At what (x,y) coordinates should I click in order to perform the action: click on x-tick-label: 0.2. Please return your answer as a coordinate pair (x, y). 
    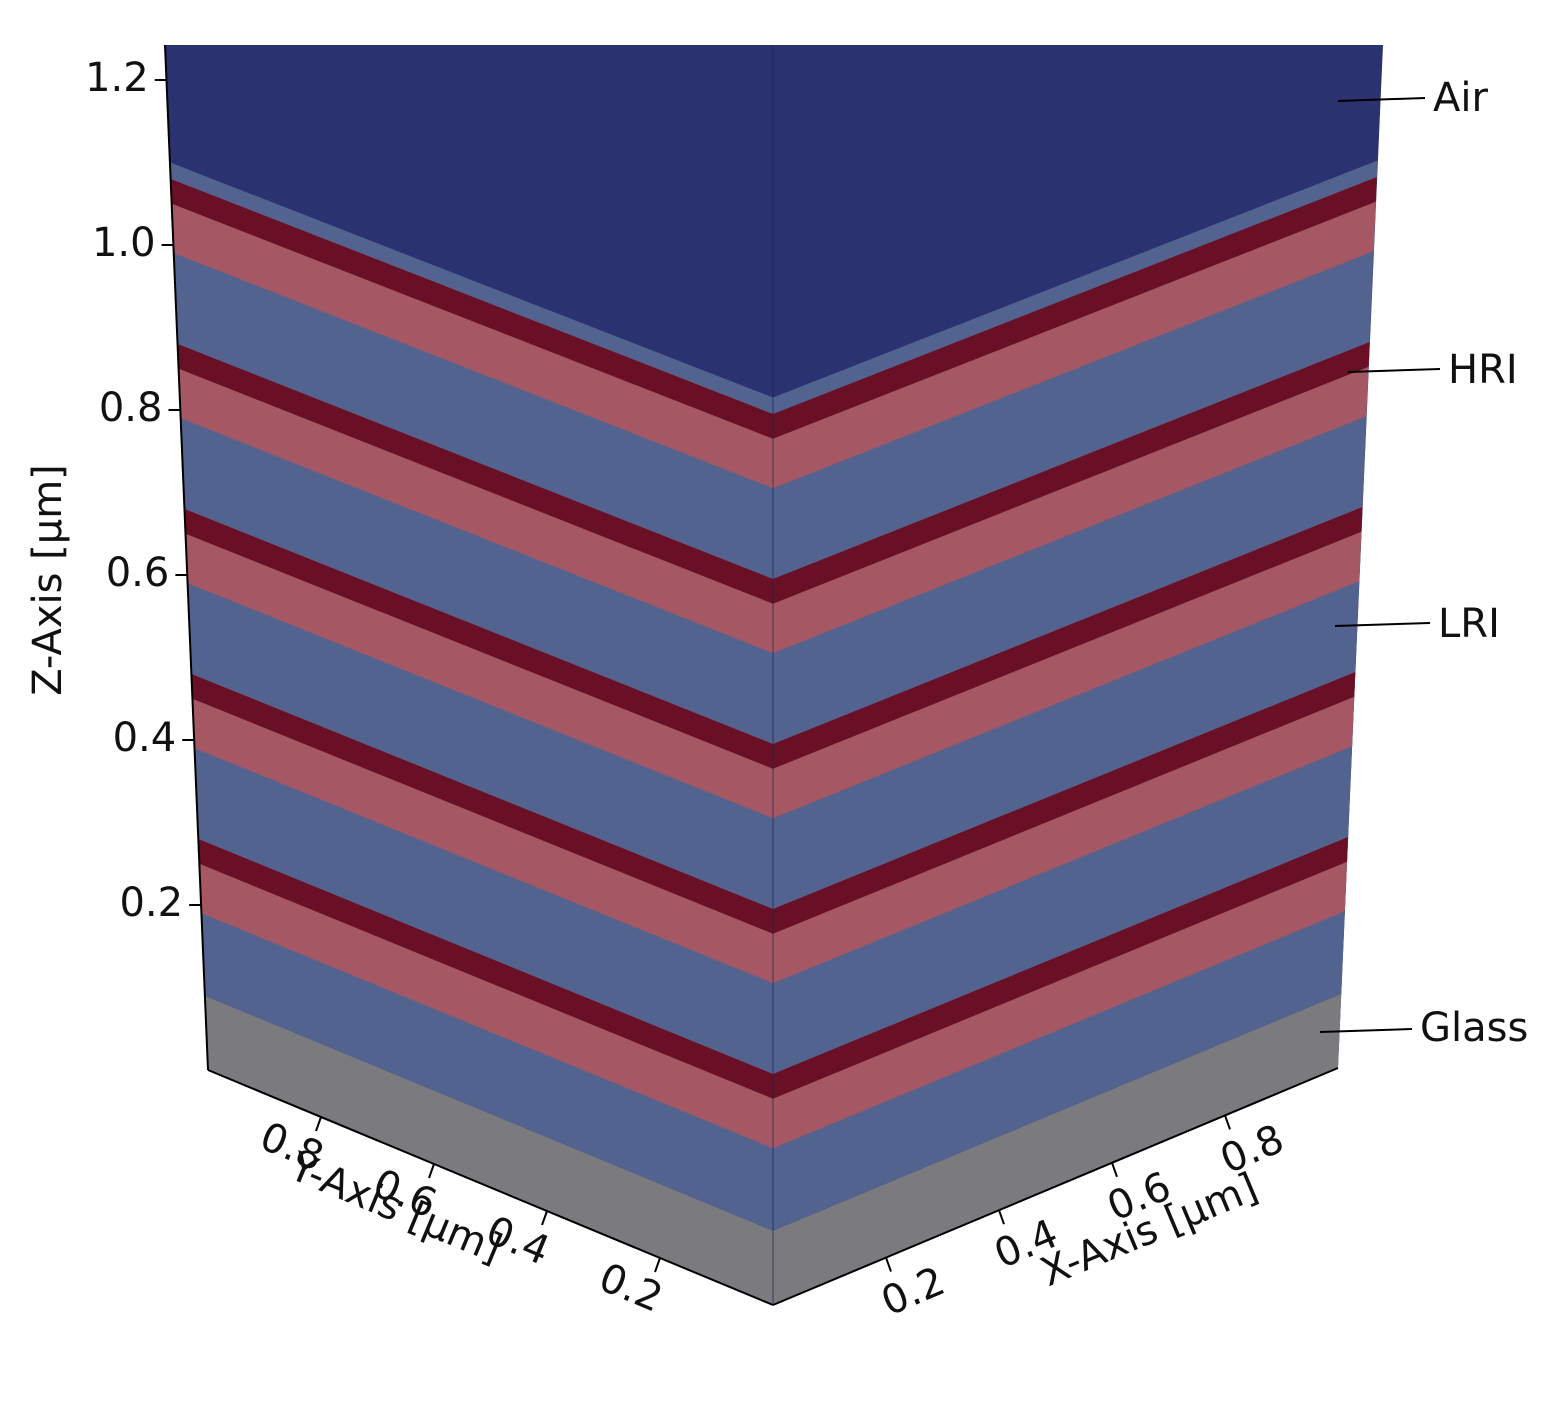
    Looking at the image, I should click on (913, 1291).